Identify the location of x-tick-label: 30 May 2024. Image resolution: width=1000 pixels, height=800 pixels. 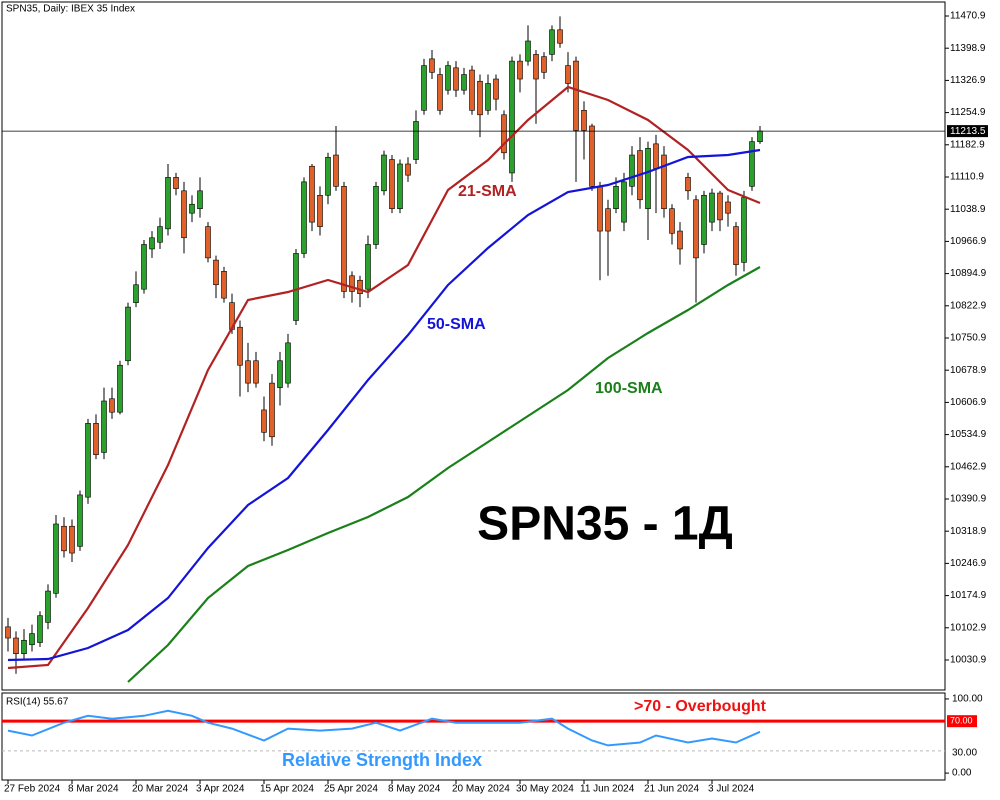
(545, 789).